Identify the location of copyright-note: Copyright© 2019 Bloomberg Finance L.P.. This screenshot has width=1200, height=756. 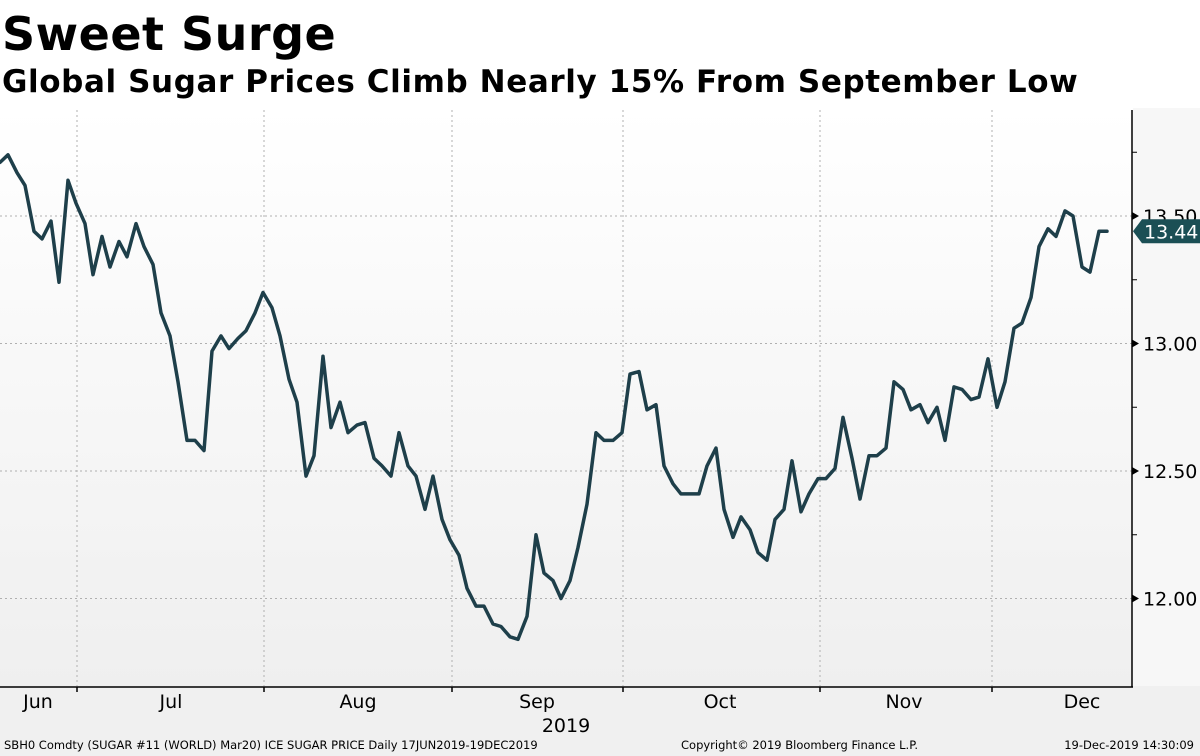
(799, 745).